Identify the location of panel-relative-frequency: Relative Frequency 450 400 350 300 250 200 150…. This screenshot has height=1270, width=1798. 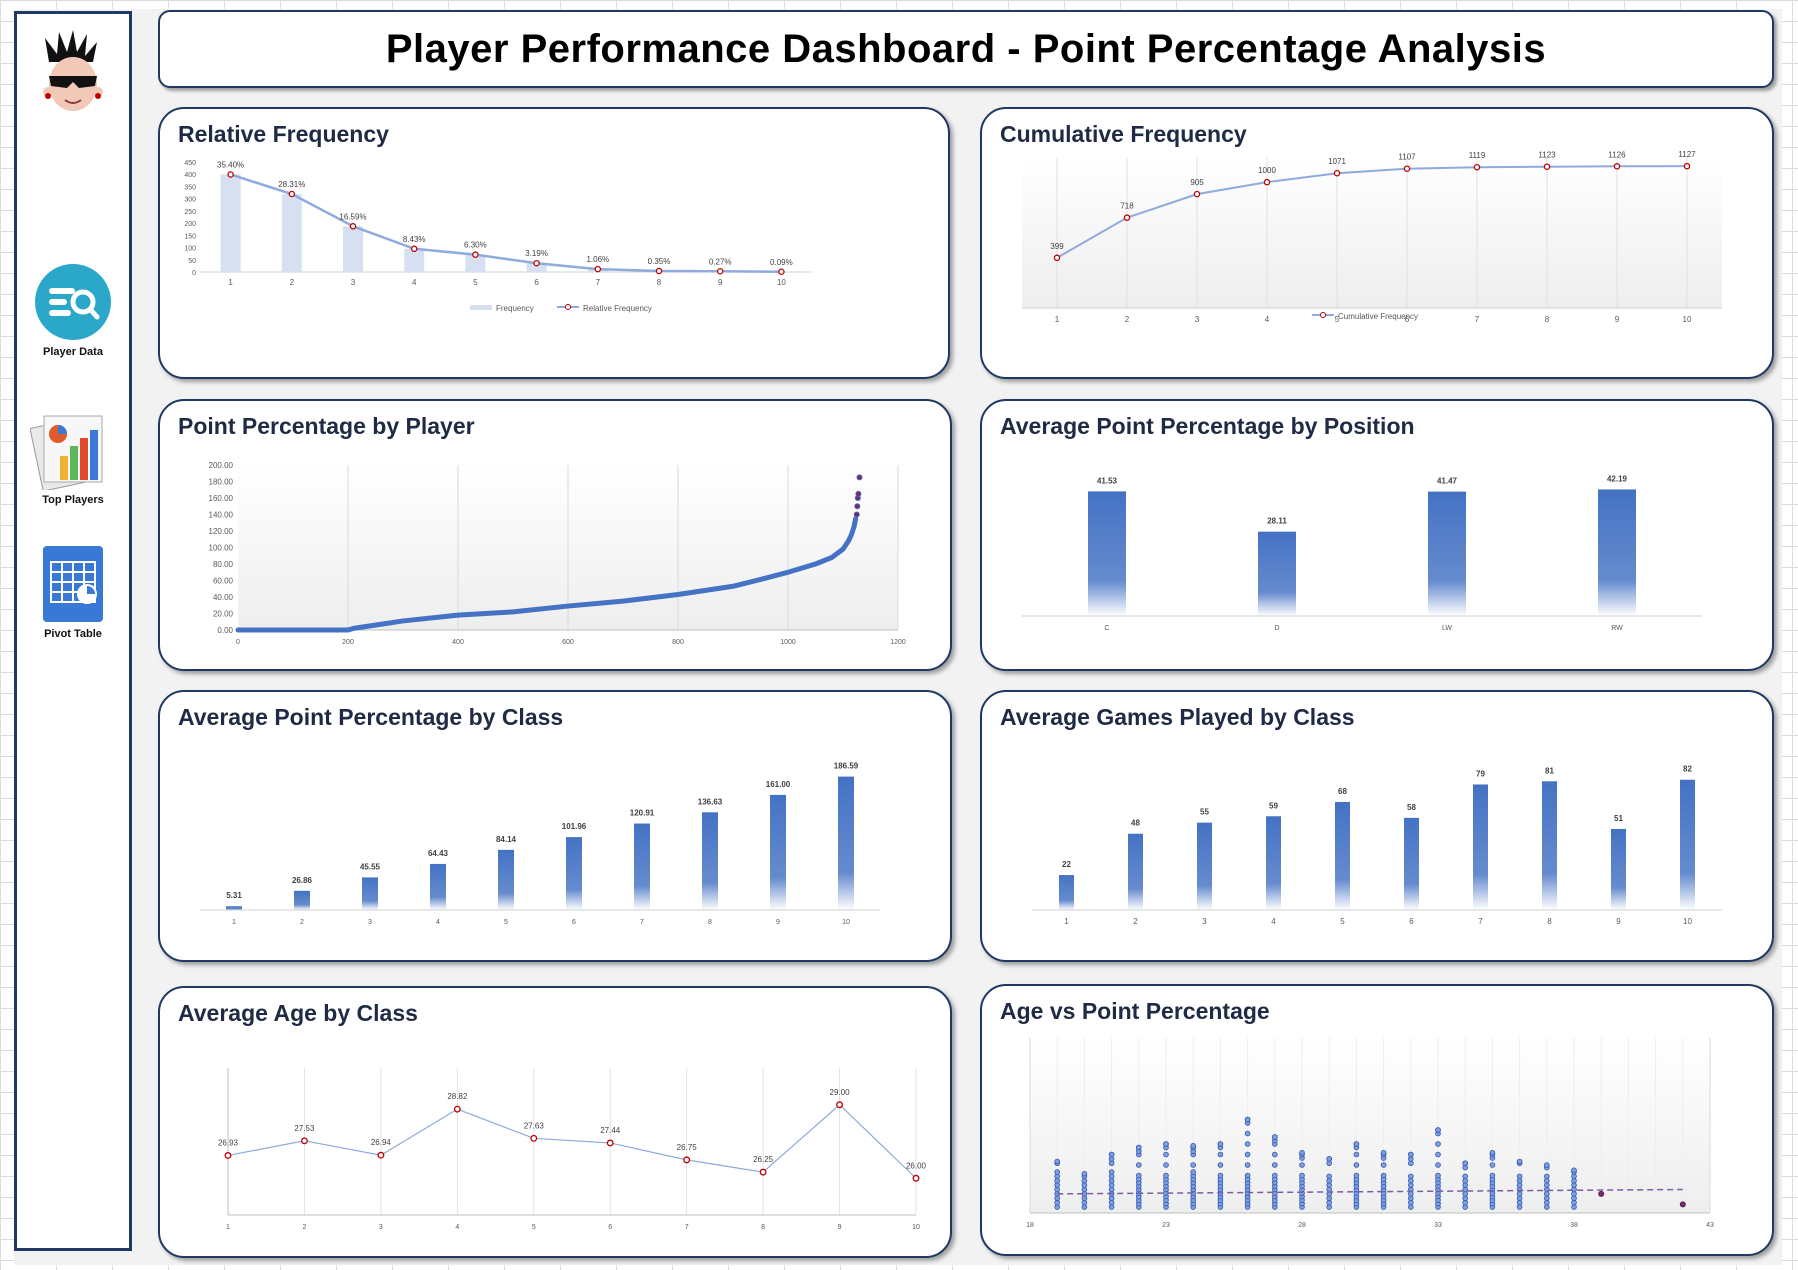
(554, 243).